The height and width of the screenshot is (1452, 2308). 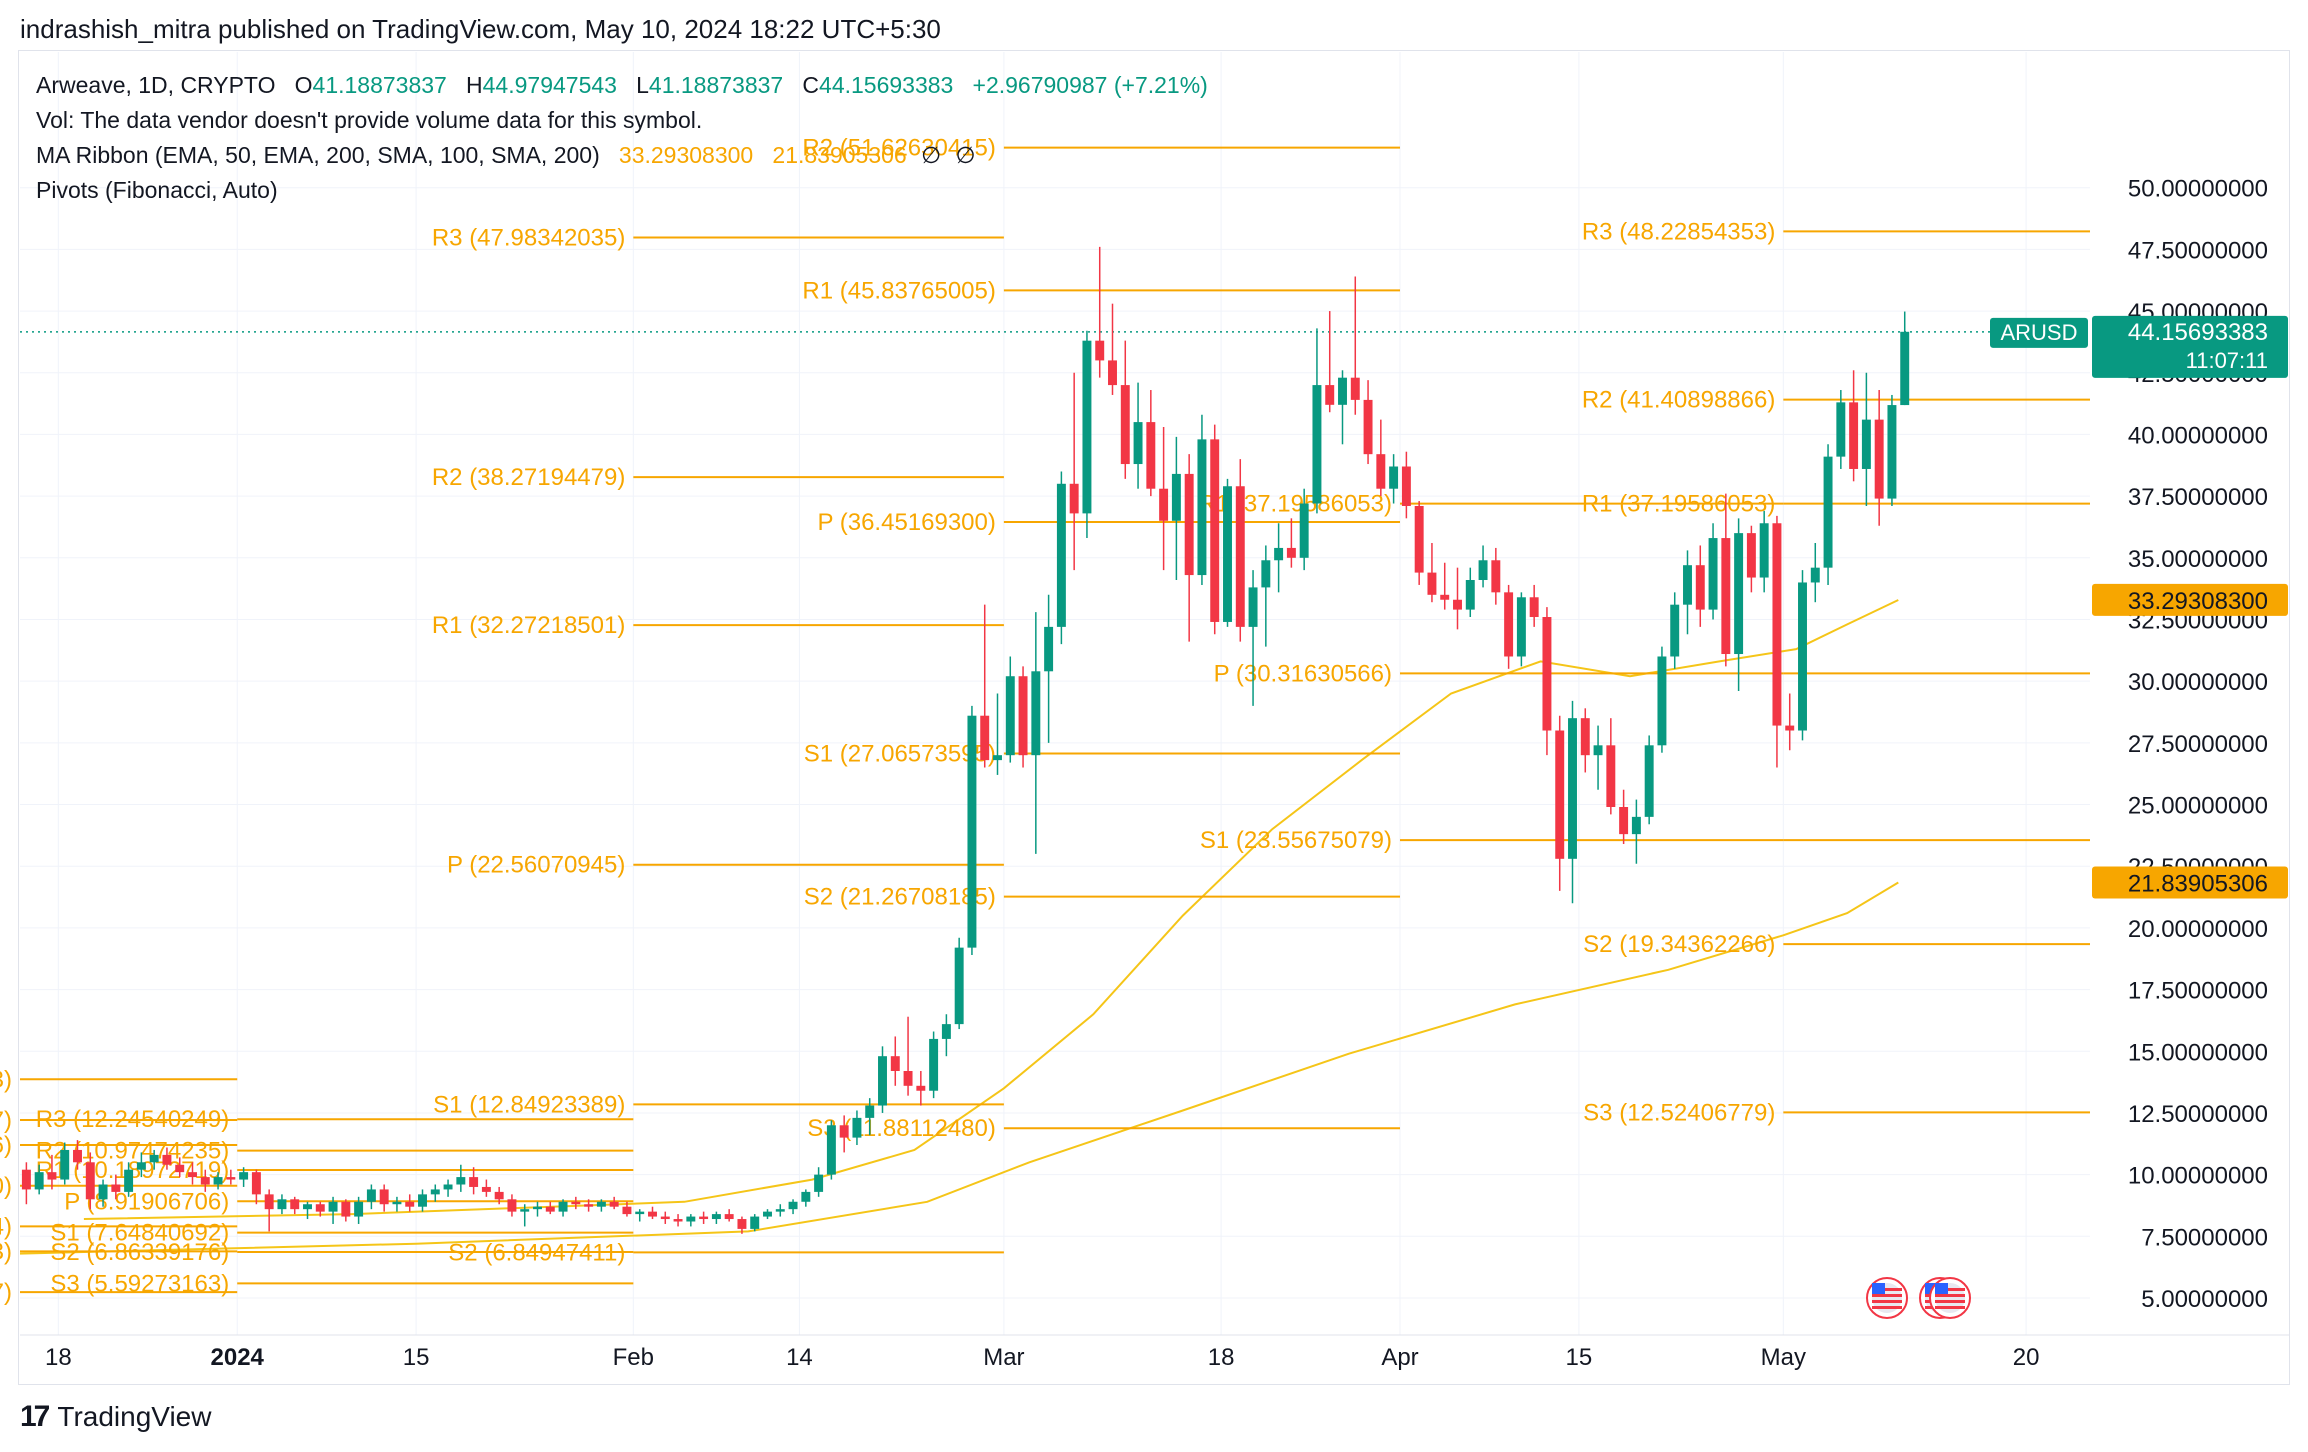 I want to click on flag-canton, so click(x=1941, y=1288).